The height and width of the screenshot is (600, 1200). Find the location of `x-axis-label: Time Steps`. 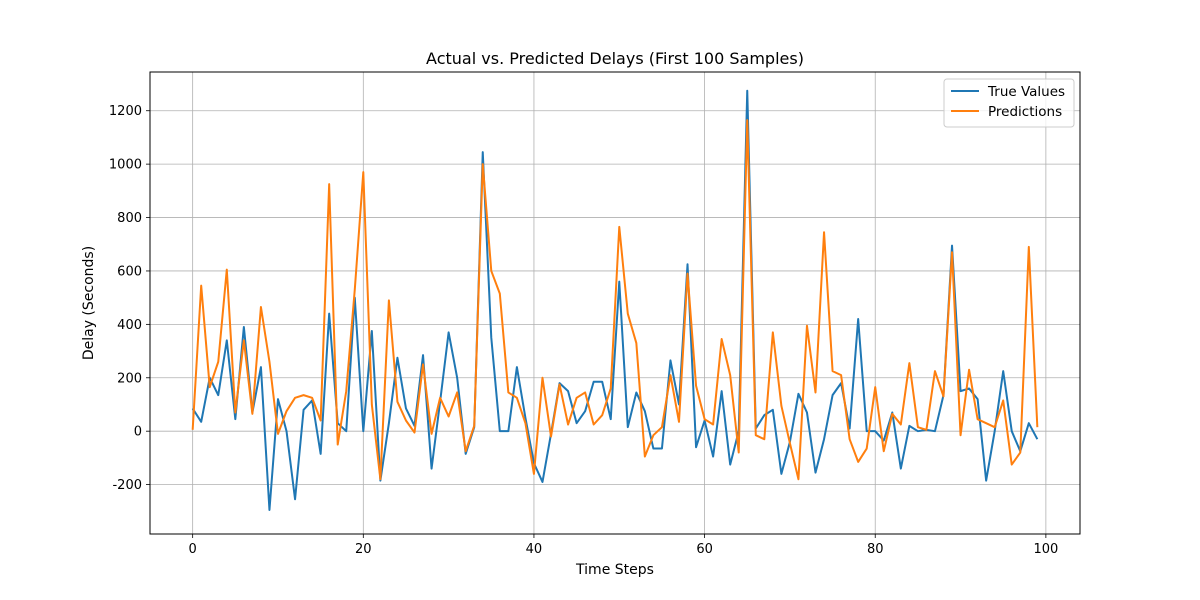

x-axis-label: Time Steps is located at coordinates (614, 570).